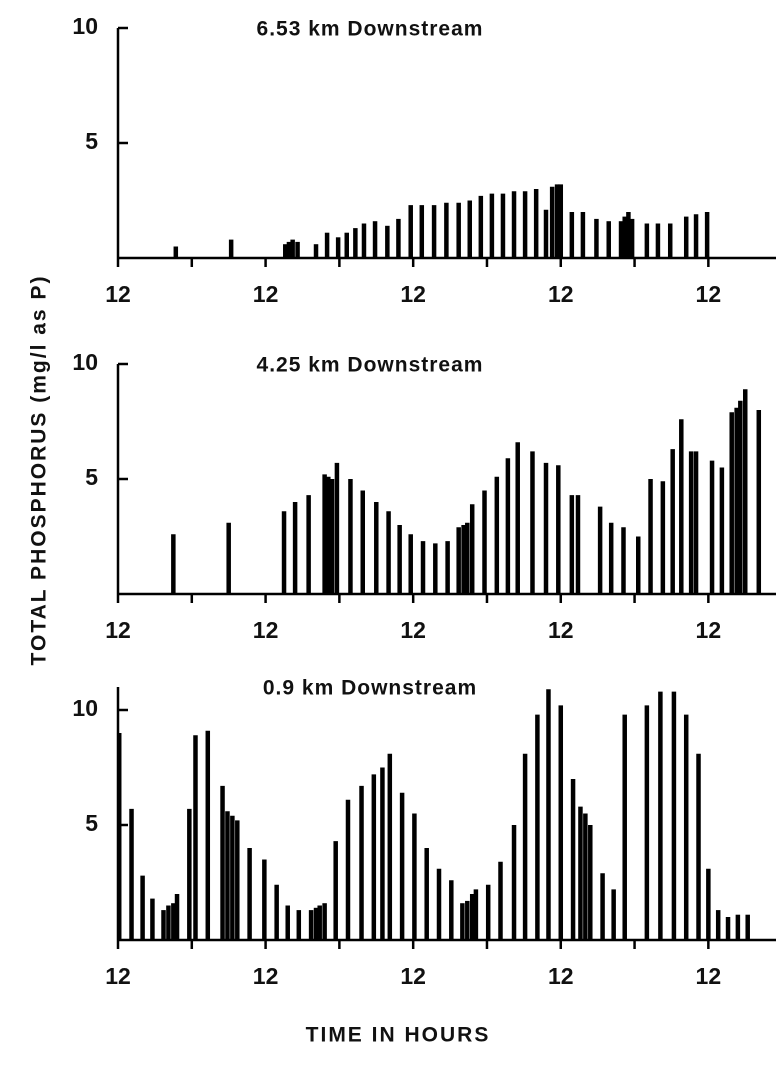  What do you see at coordinates (370, 29) in the screenshot?
I see `panel-title: 6.53 km Downstream` at bounding box center [370, 29].